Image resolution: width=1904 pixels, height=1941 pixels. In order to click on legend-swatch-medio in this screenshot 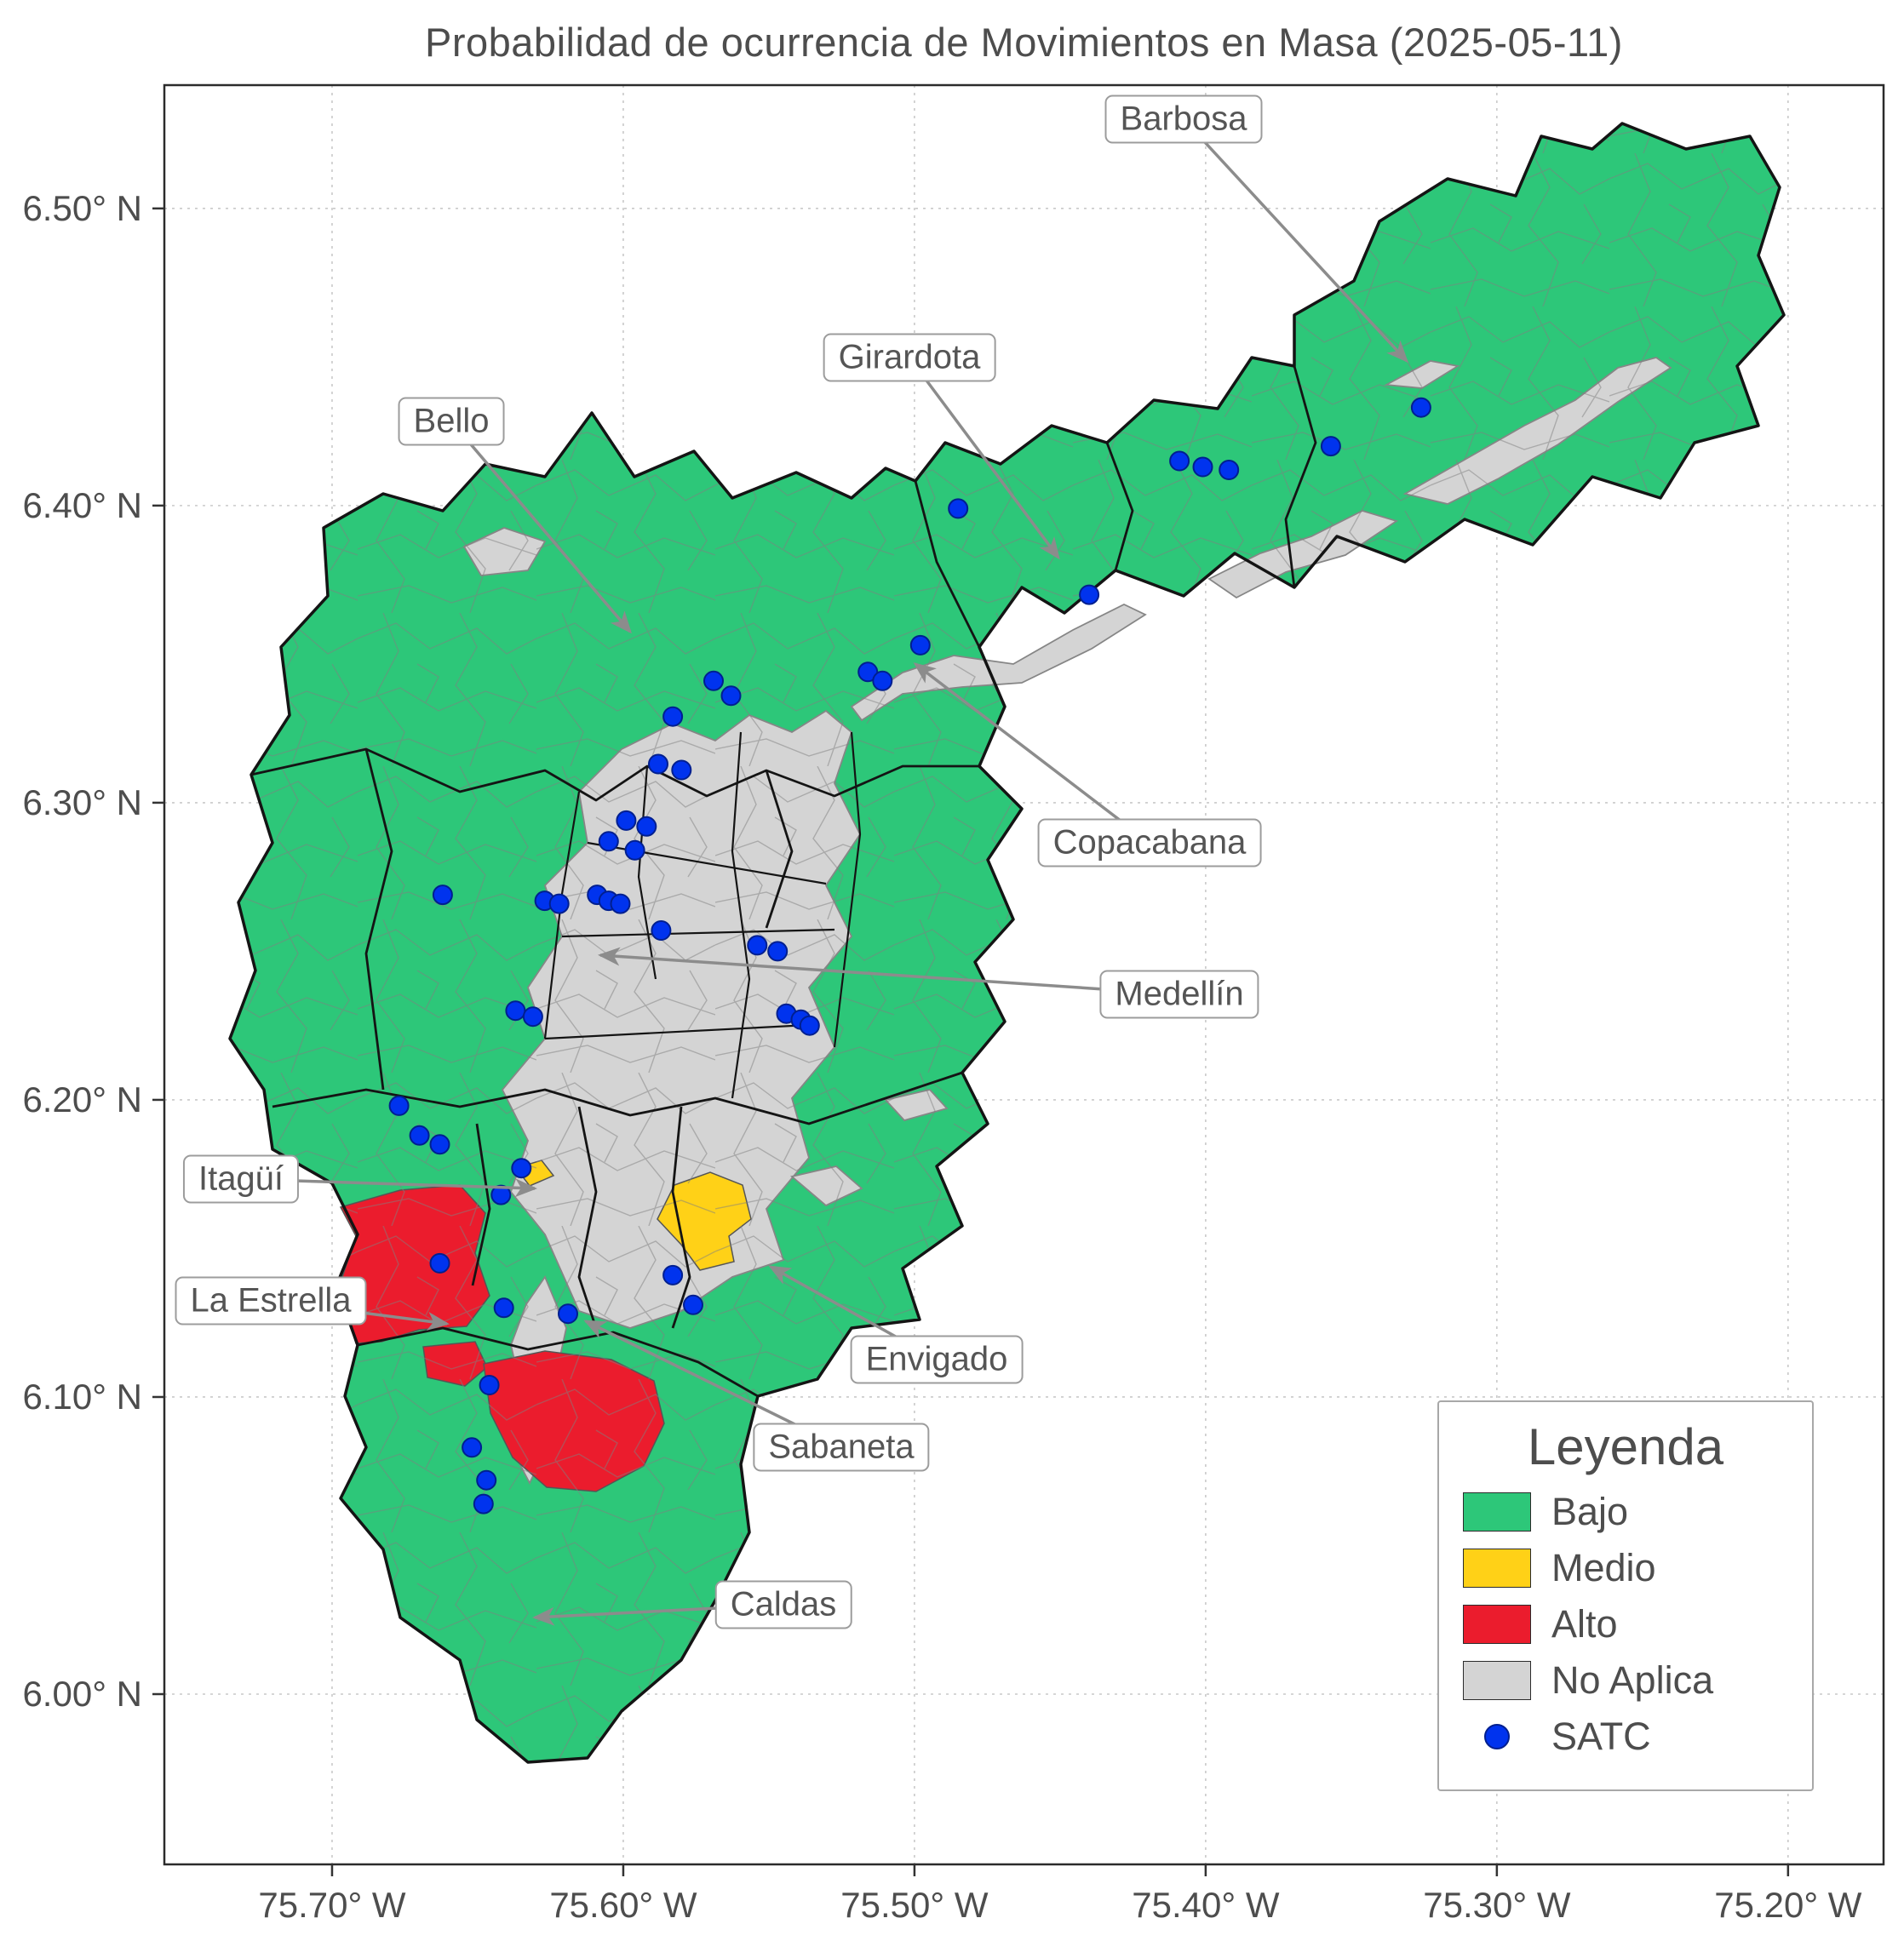, I will do `click(1497, 1568)`.